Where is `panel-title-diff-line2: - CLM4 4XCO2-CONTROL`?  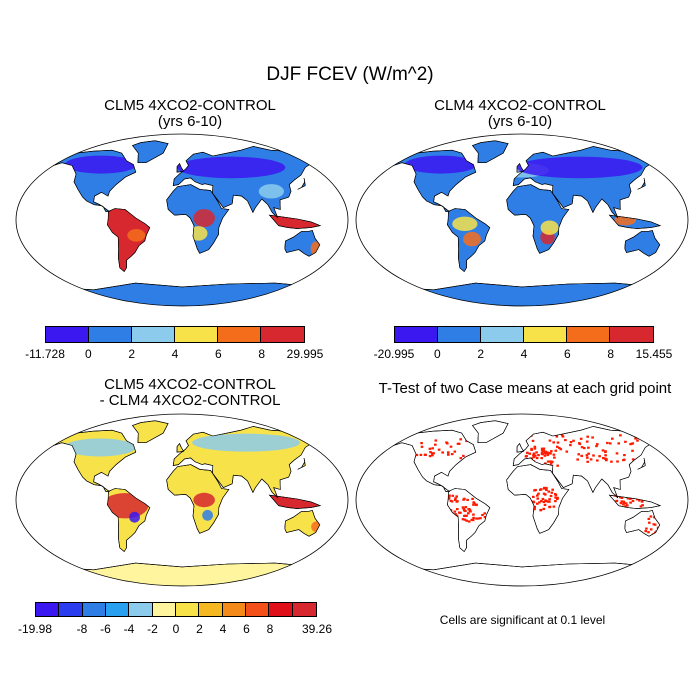
panel-title-diff-line2: - CLM4 4XCO2-CONTROL is located at coordinates (190, 400).